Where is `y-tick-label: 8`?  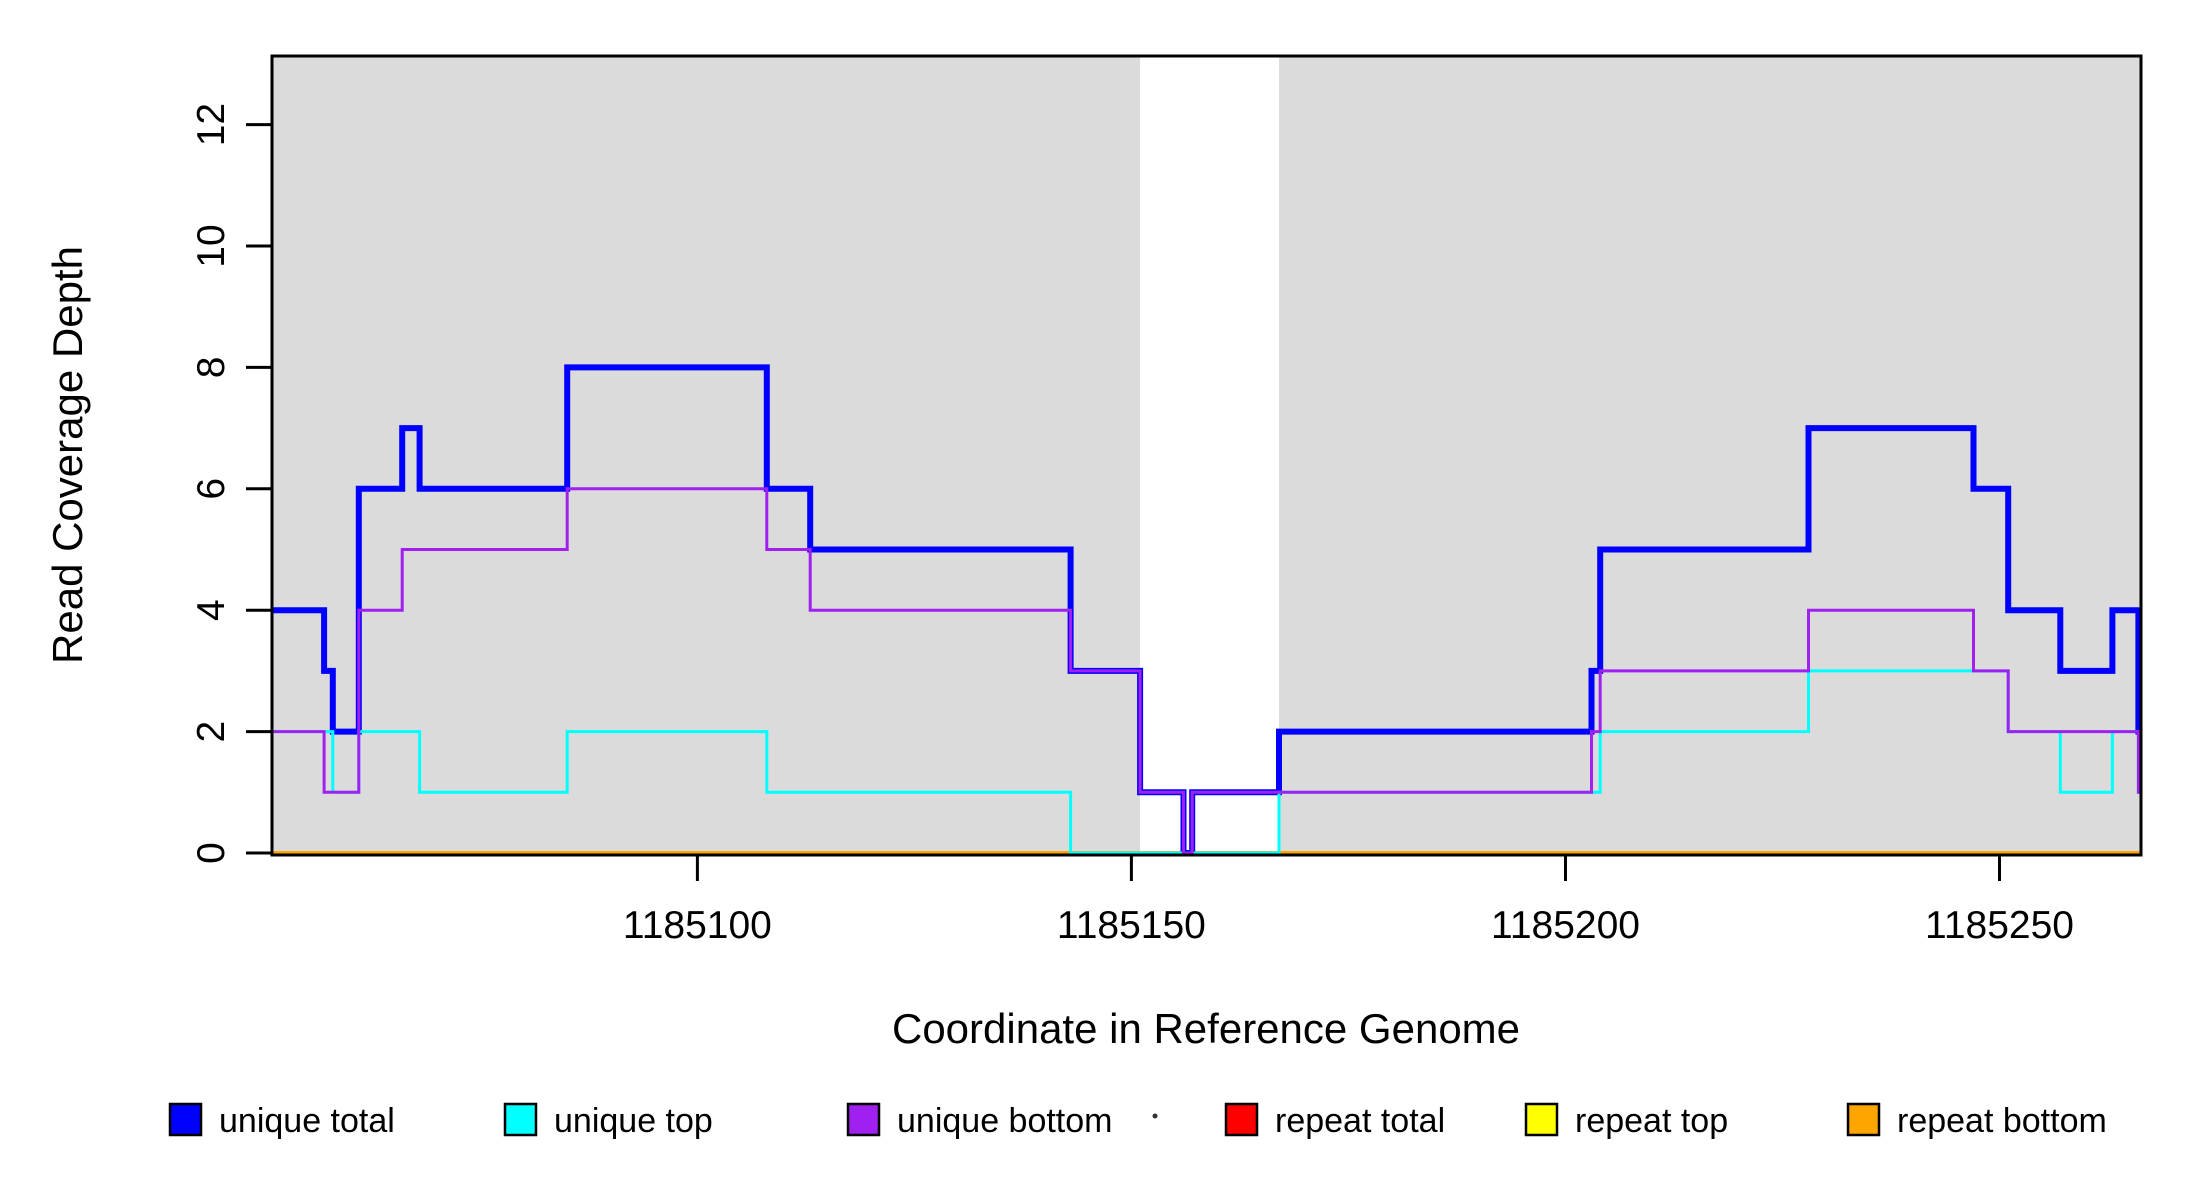 y-tick-label: 8 is located at coordinates (211, 368).